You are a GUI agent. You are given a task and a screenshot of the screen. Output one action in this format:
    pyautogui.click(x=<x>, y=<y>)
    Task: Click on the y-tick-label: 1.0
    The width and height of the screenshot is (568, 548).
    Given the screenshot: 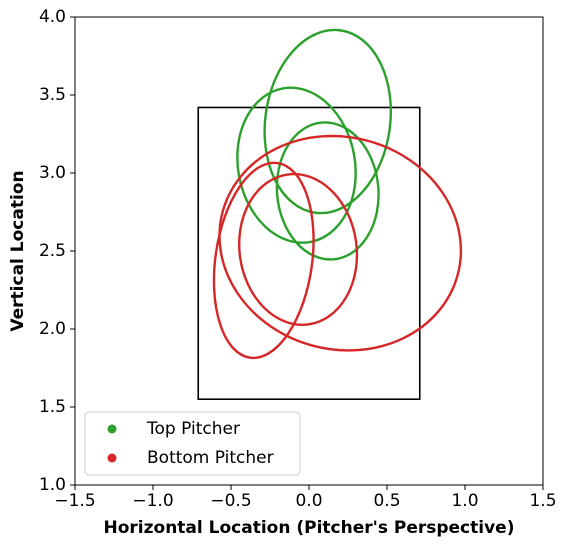 What is the action you would take?
    pyautogui.click(x=52, y=485)
    